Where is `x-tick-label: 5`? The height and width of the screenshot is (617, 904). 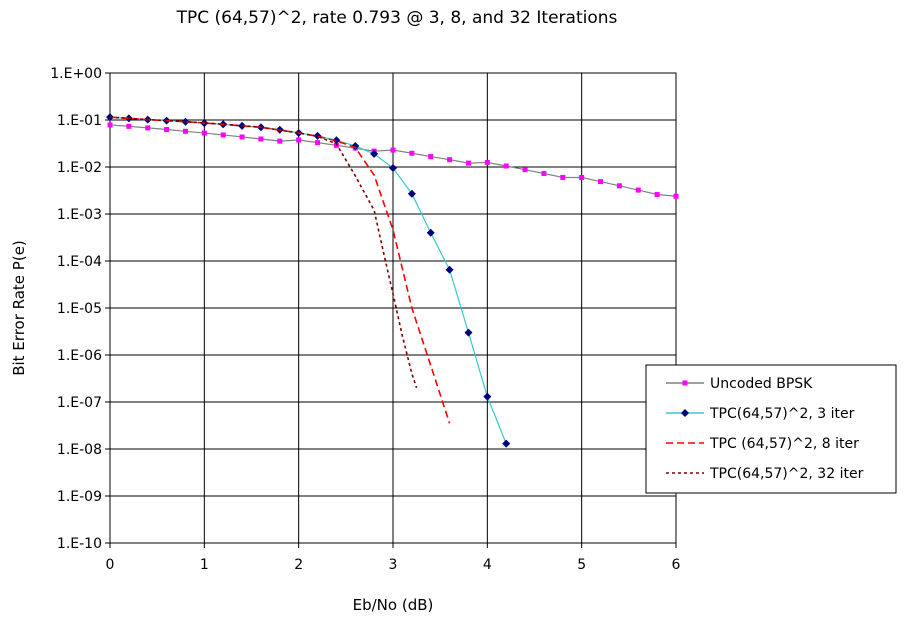 x-tick-label: 5 is located at coordinates (581, 565).